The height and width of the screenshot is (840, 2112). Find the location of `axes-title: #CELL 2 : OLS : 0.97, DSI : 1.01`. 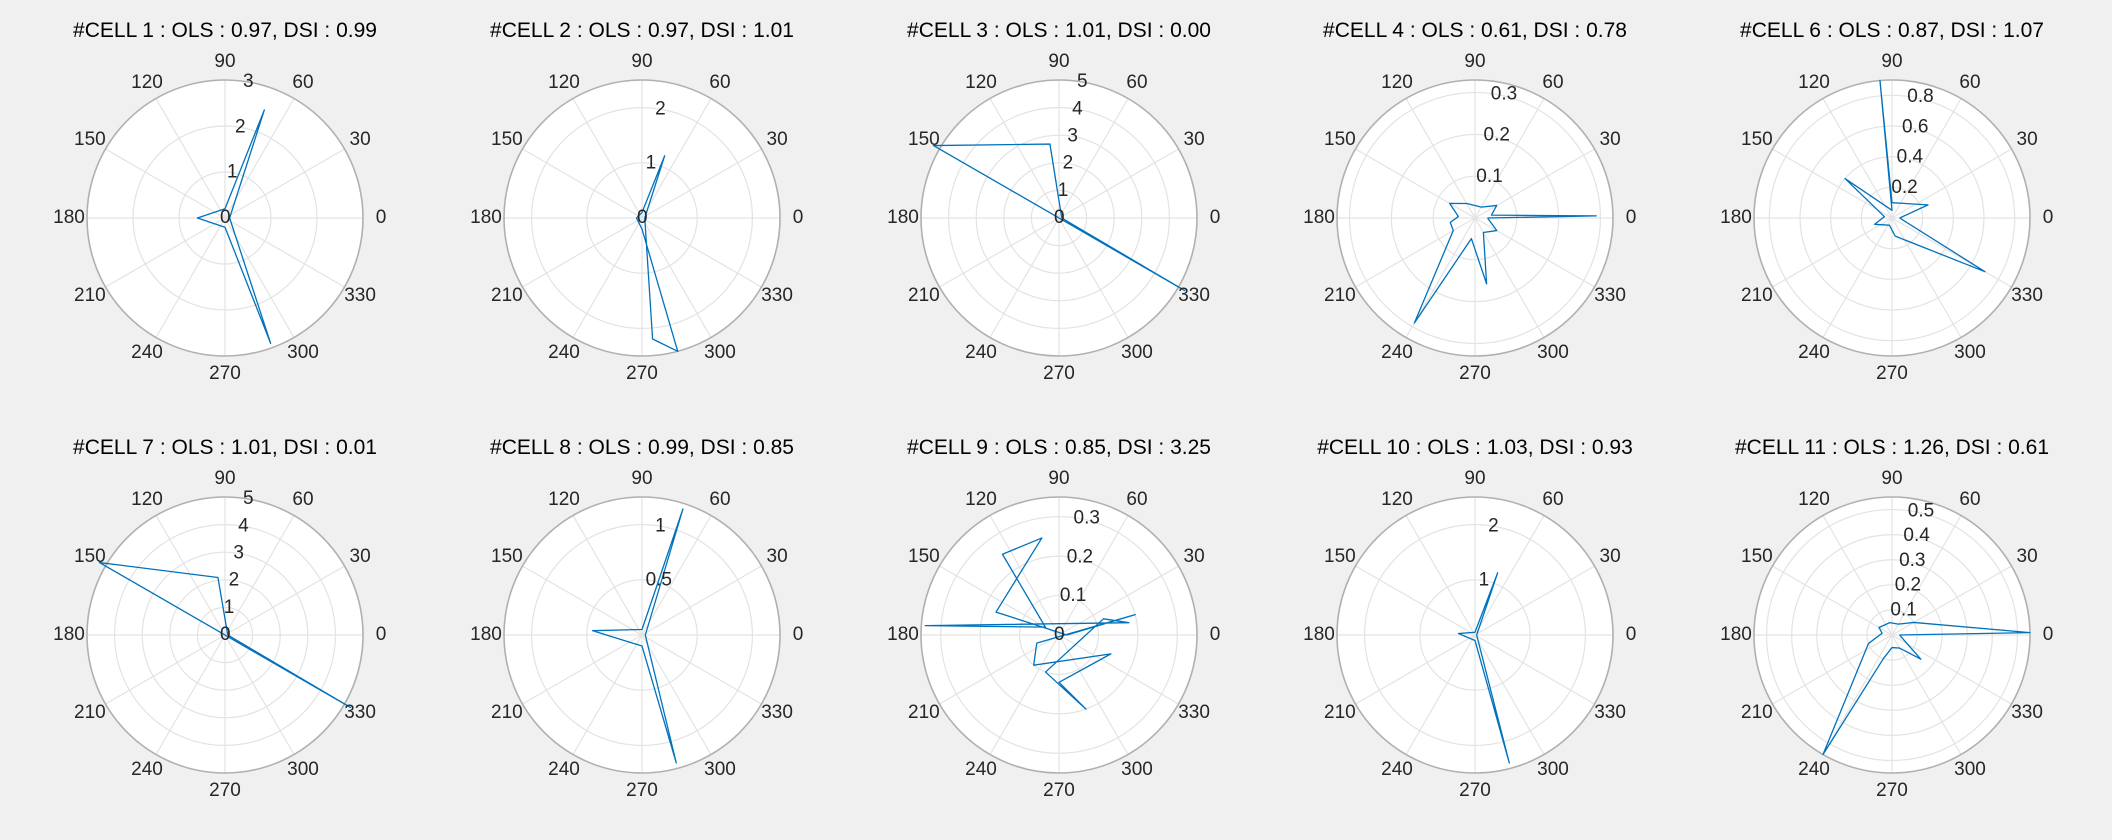

axes-title: #CELL 2 : OLS : 0.97, DSI : 1.01 is located at coordinates (642, 30).